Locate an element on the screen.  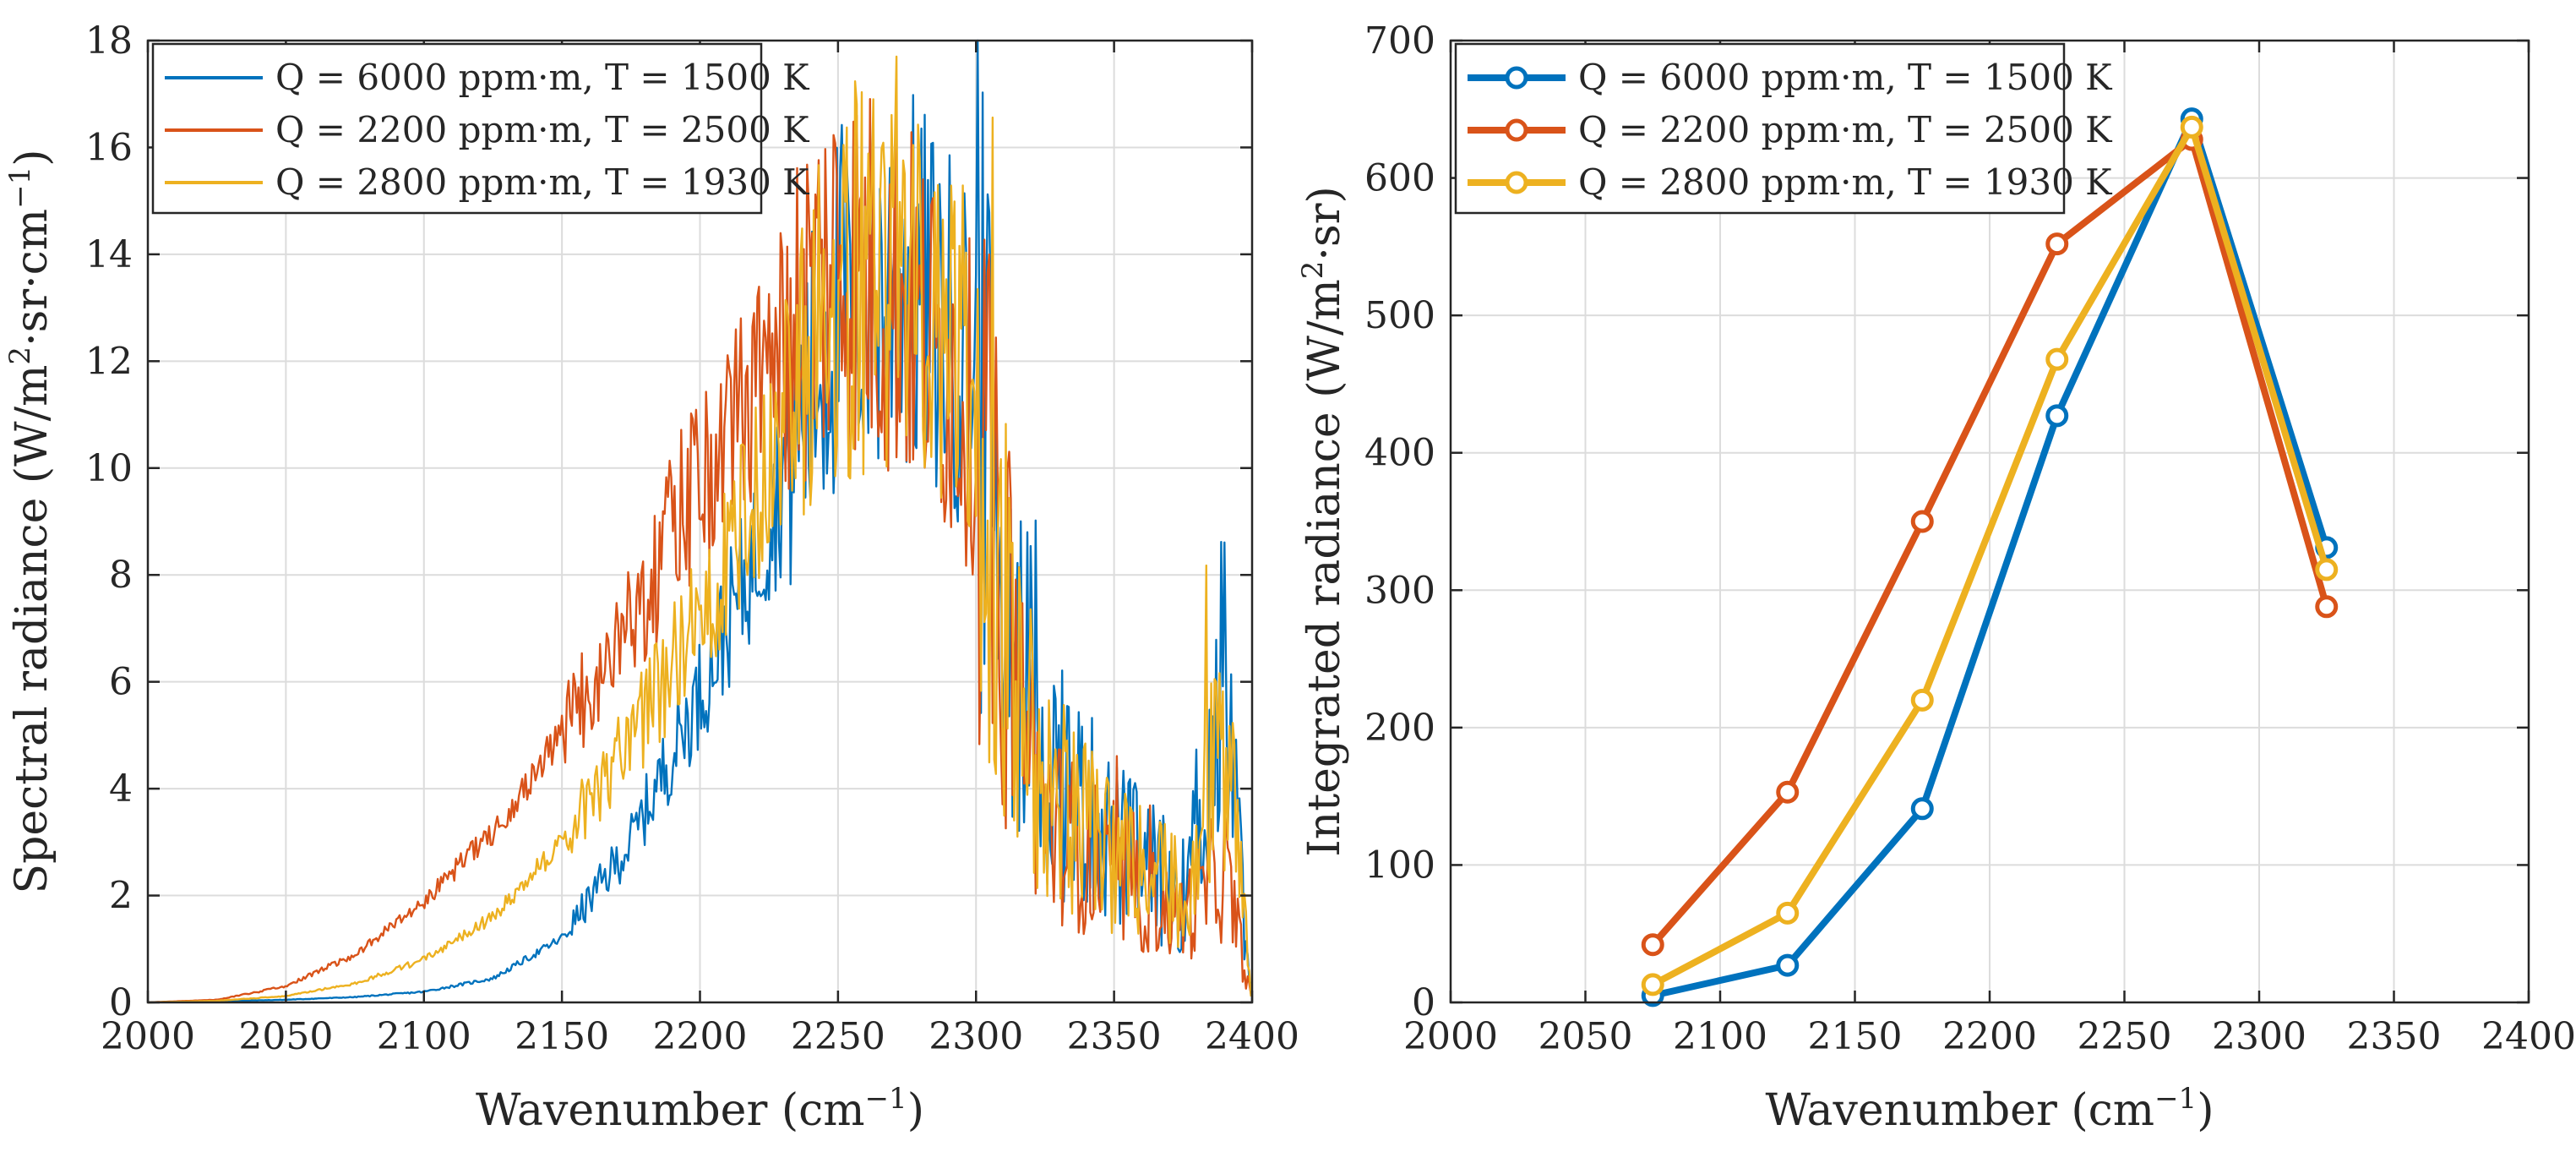
y-axis-label: Integrated radiance (W/m2·sr) is located at coordinates (1323, 521).